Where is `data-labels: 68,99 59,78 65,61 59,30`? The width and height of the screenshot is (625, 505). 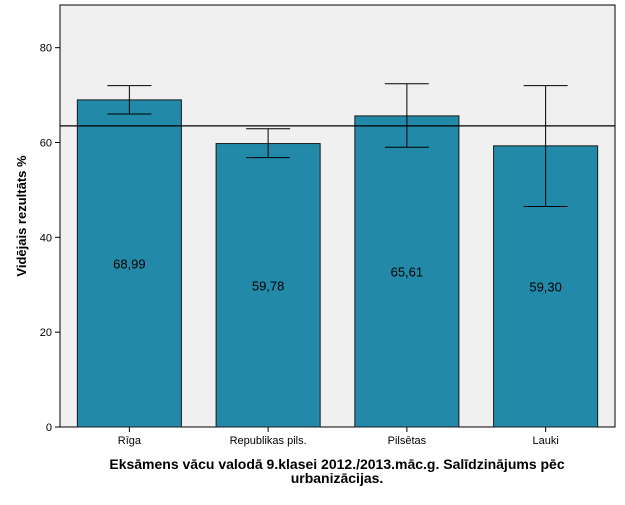 data-labels: 68,99 59,78 65,61 59,30 is located at coordinates (337, 275).